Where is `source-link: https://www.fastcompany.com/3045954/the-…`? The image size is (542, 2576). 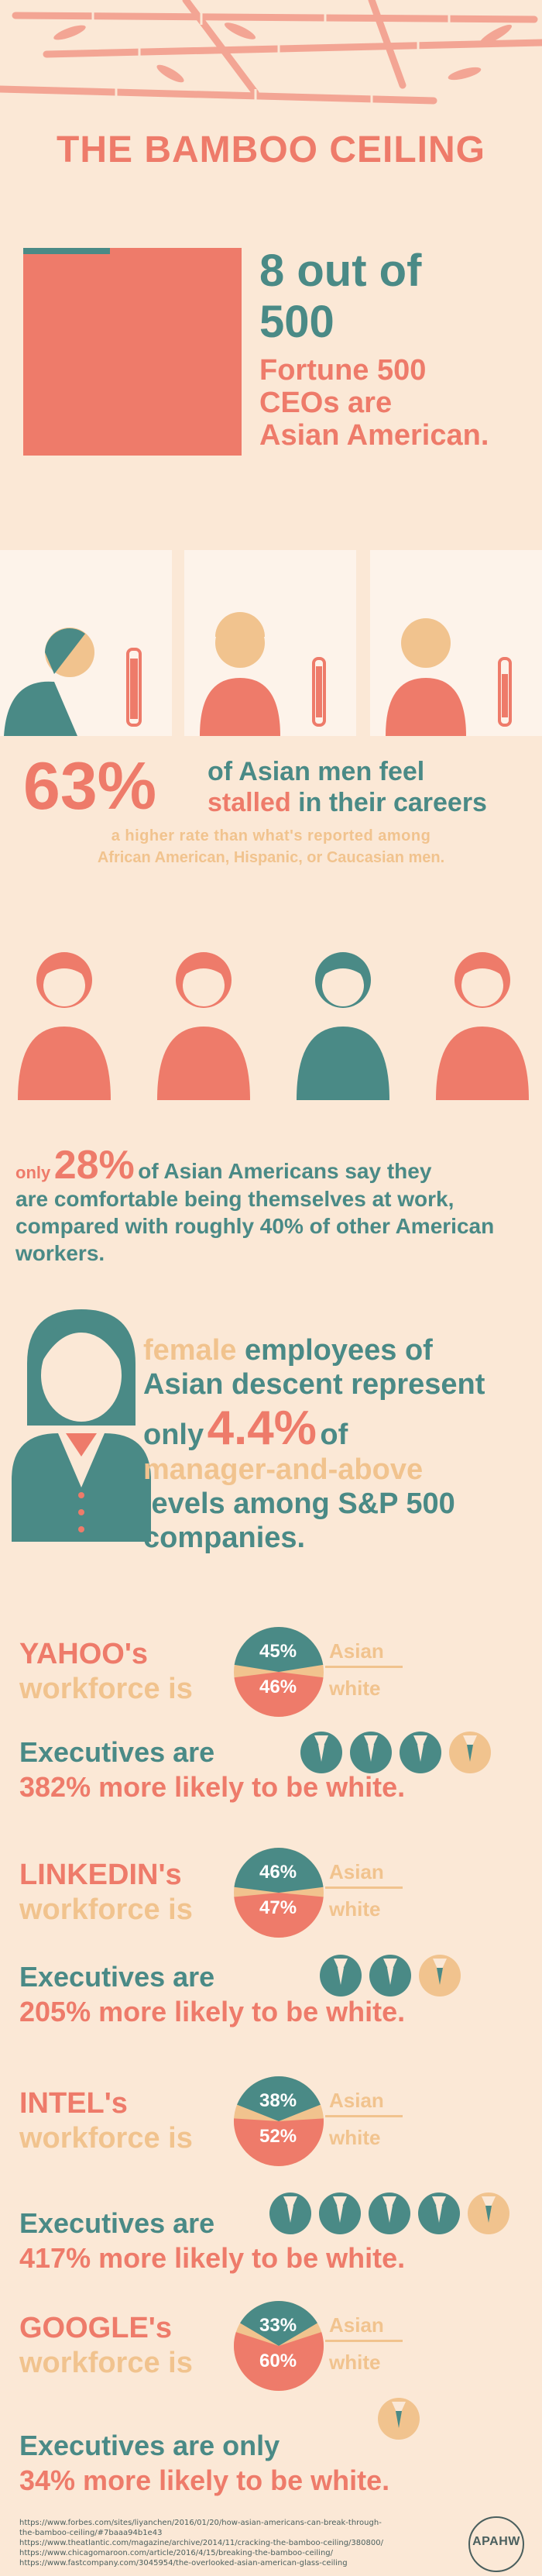
source-link: https://www.fastcompany.com/3045954/the-… is located at coordinates (183, 2563).